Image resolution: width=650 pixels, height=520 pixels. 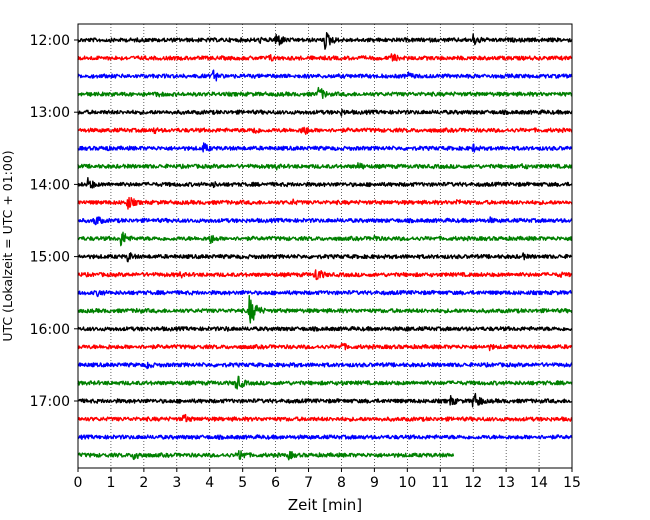 What do you see at coordinates (7, 245) in the screenshot?
I see `y-axis-title: UTC (Lokalzeit = UTC + 01:00)` at bounding box center [7, 245].